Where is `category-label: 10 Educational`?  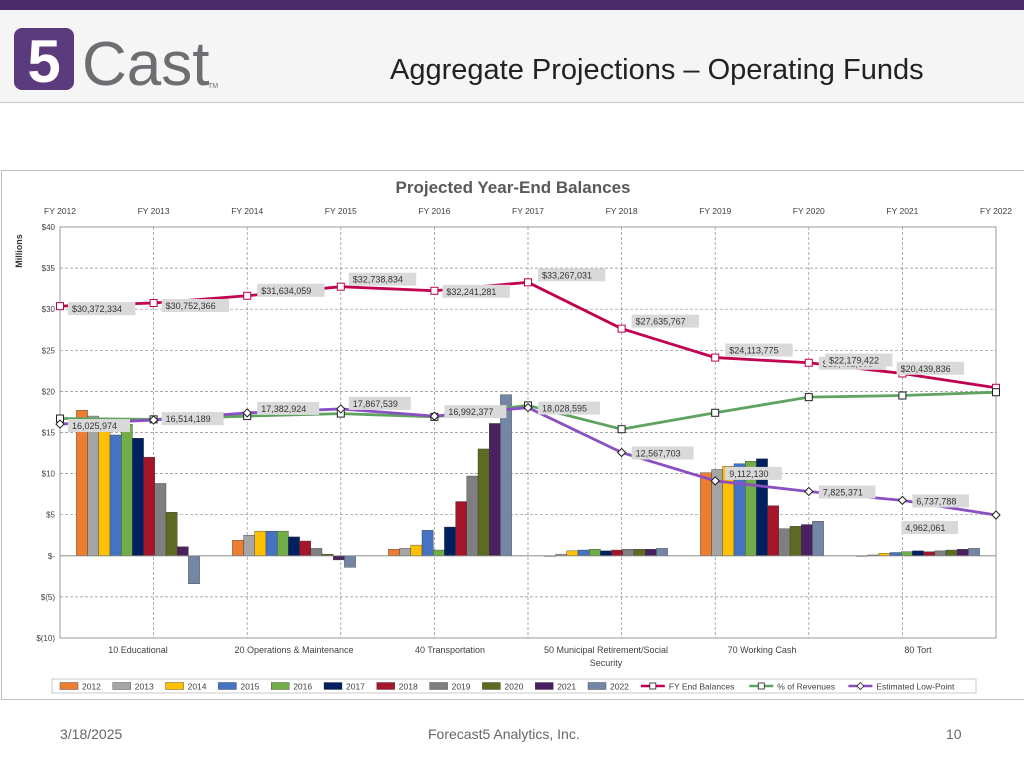 category-label: 10 Educational is located at coordinates (138, 650).